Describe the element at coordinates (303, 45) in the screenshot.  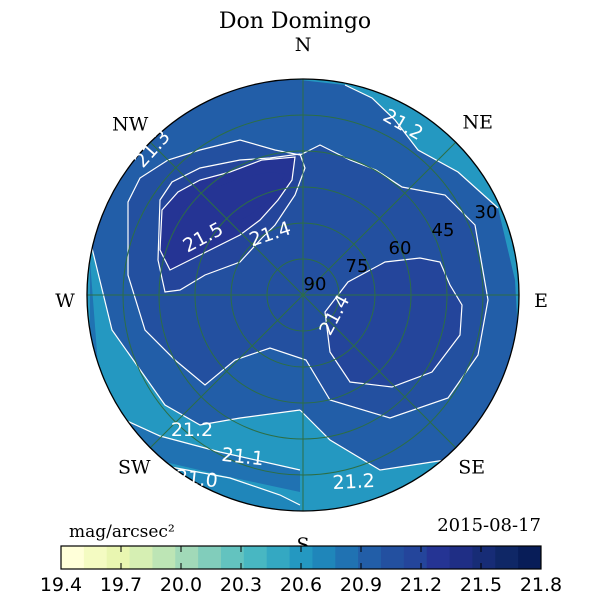
I see `direction-label-n: N` at that location.